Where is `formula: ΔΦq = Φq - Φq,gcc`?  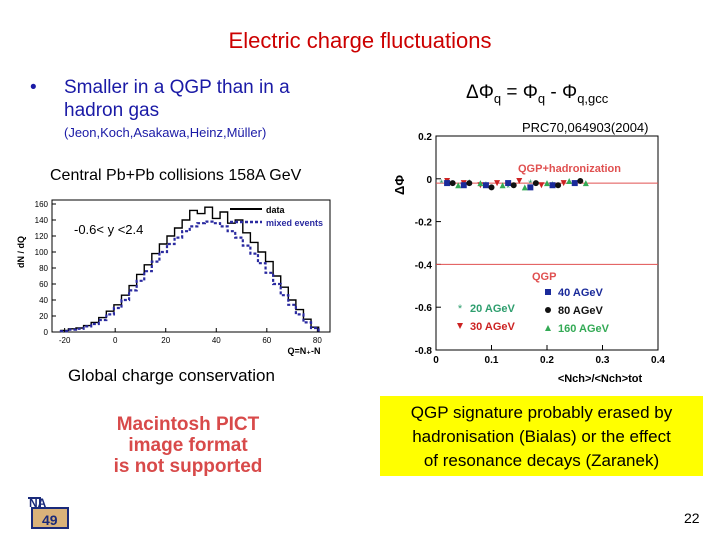
formula: ΔΦq = Φq - Φq,gcc is located at coordinates (537, 94).